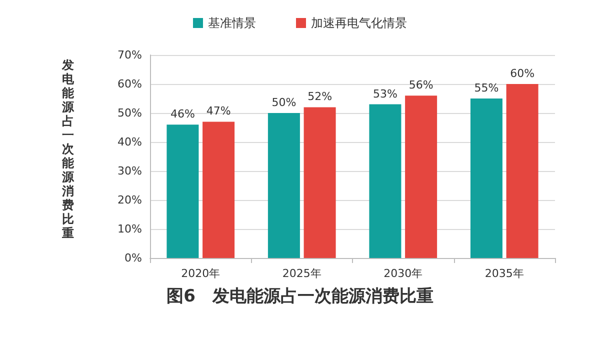 This screenshot has height=346, width=600. What do you see at coordinates (300, 296) in the screenshot?
I see `text: 图6 发电能源占一次能源消费比重` at bounding box center [300, 296].